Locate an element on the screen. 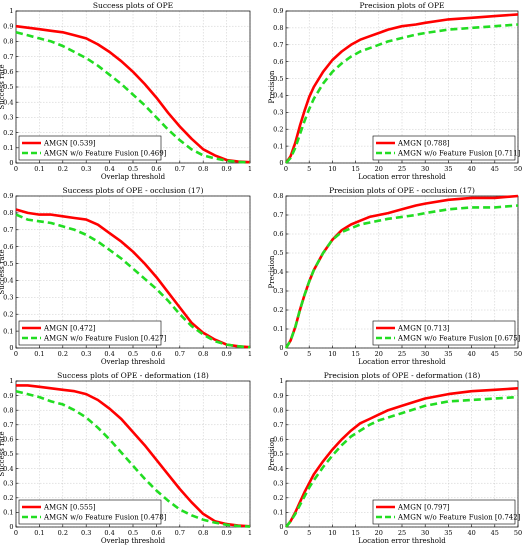  x-tick-label: 0.2 is located at coordinates (63, 533).